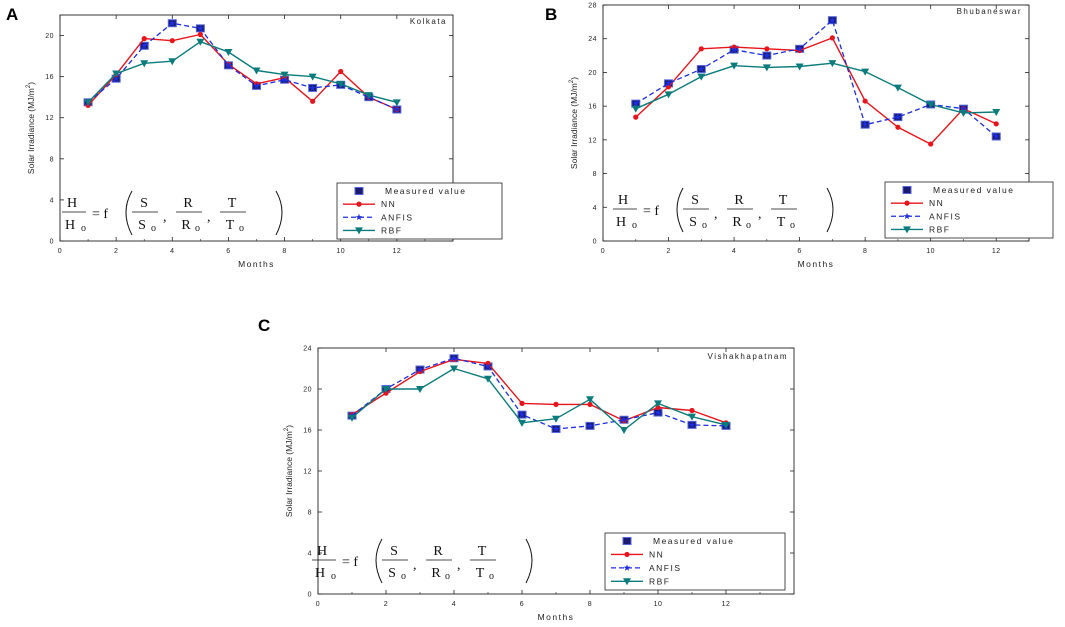 The image size is (1065, 627). I want to click on formula-lhs-num: H, so click(72, 203).